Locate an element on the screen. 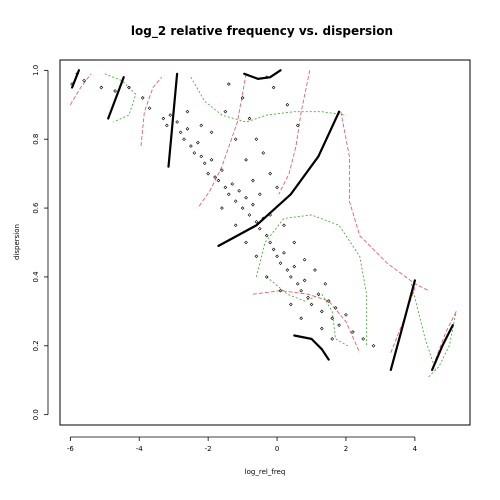 This screenshot has height=500, width=500. x-axis: -6 -4 -2 0 2 4 is located at coordinates (242, 445).